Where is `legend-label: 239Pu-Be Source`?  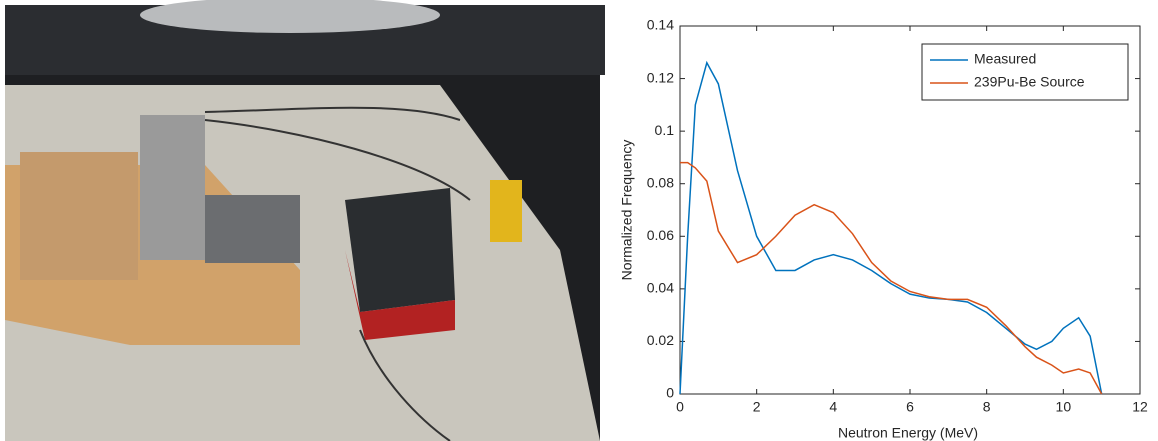
legend-label: 239Pu-Be Source is located at coordinates (1029, 82).